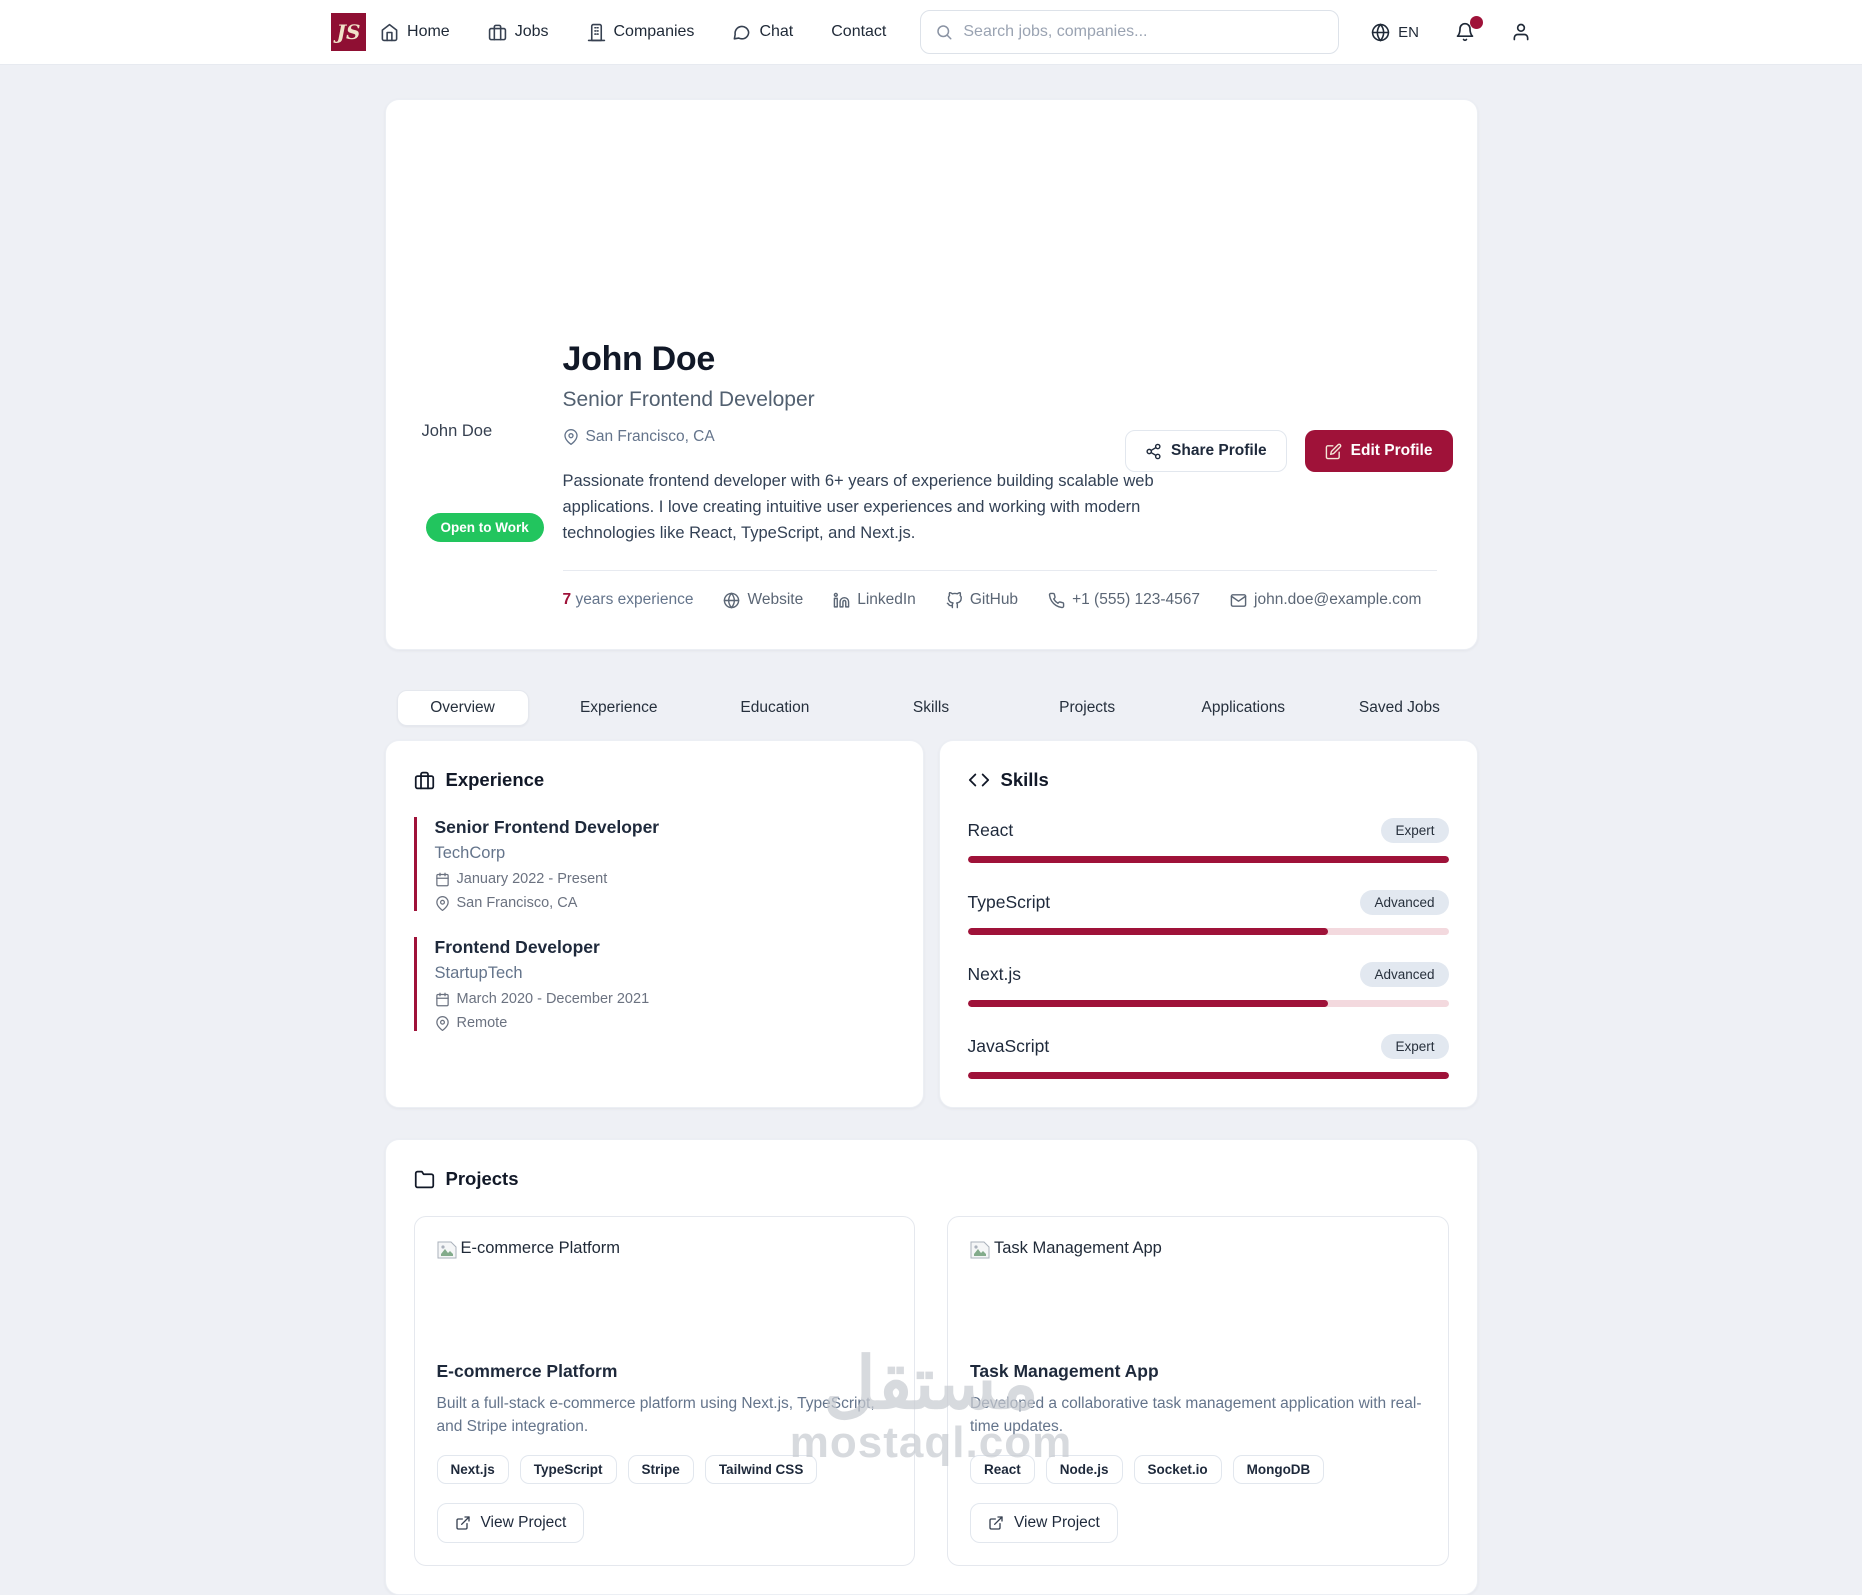  What do you see at coordinates (518, 32) in the screenshot?
I see `nav-item-jobs: Jobs` at bounding box center [518, 32].